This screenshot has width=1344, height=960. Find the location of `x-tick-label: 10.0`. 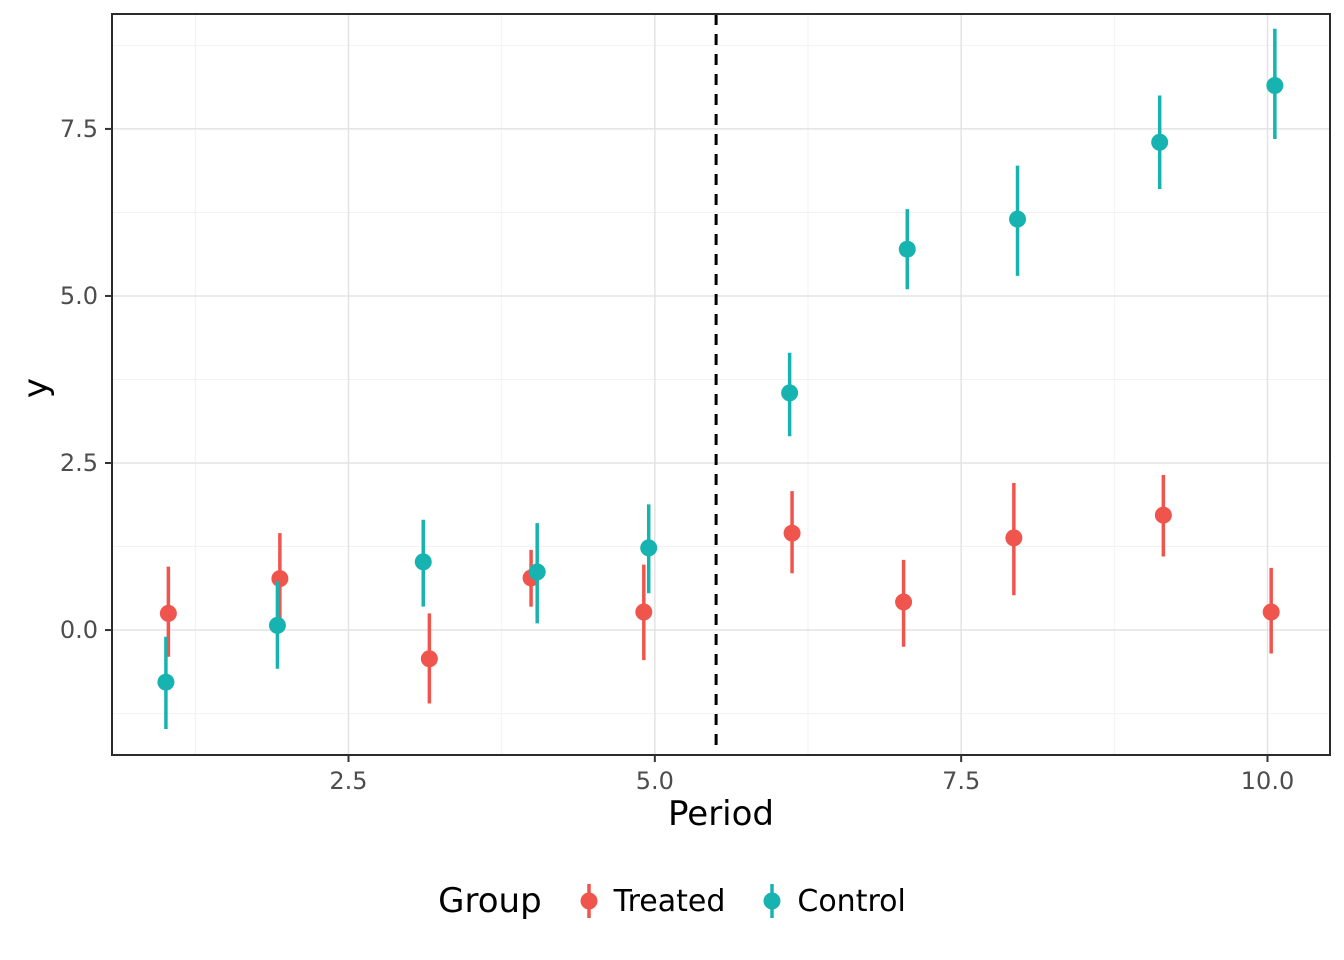

x-tick-label: 10.0 is located at coordinates (1267, 781).